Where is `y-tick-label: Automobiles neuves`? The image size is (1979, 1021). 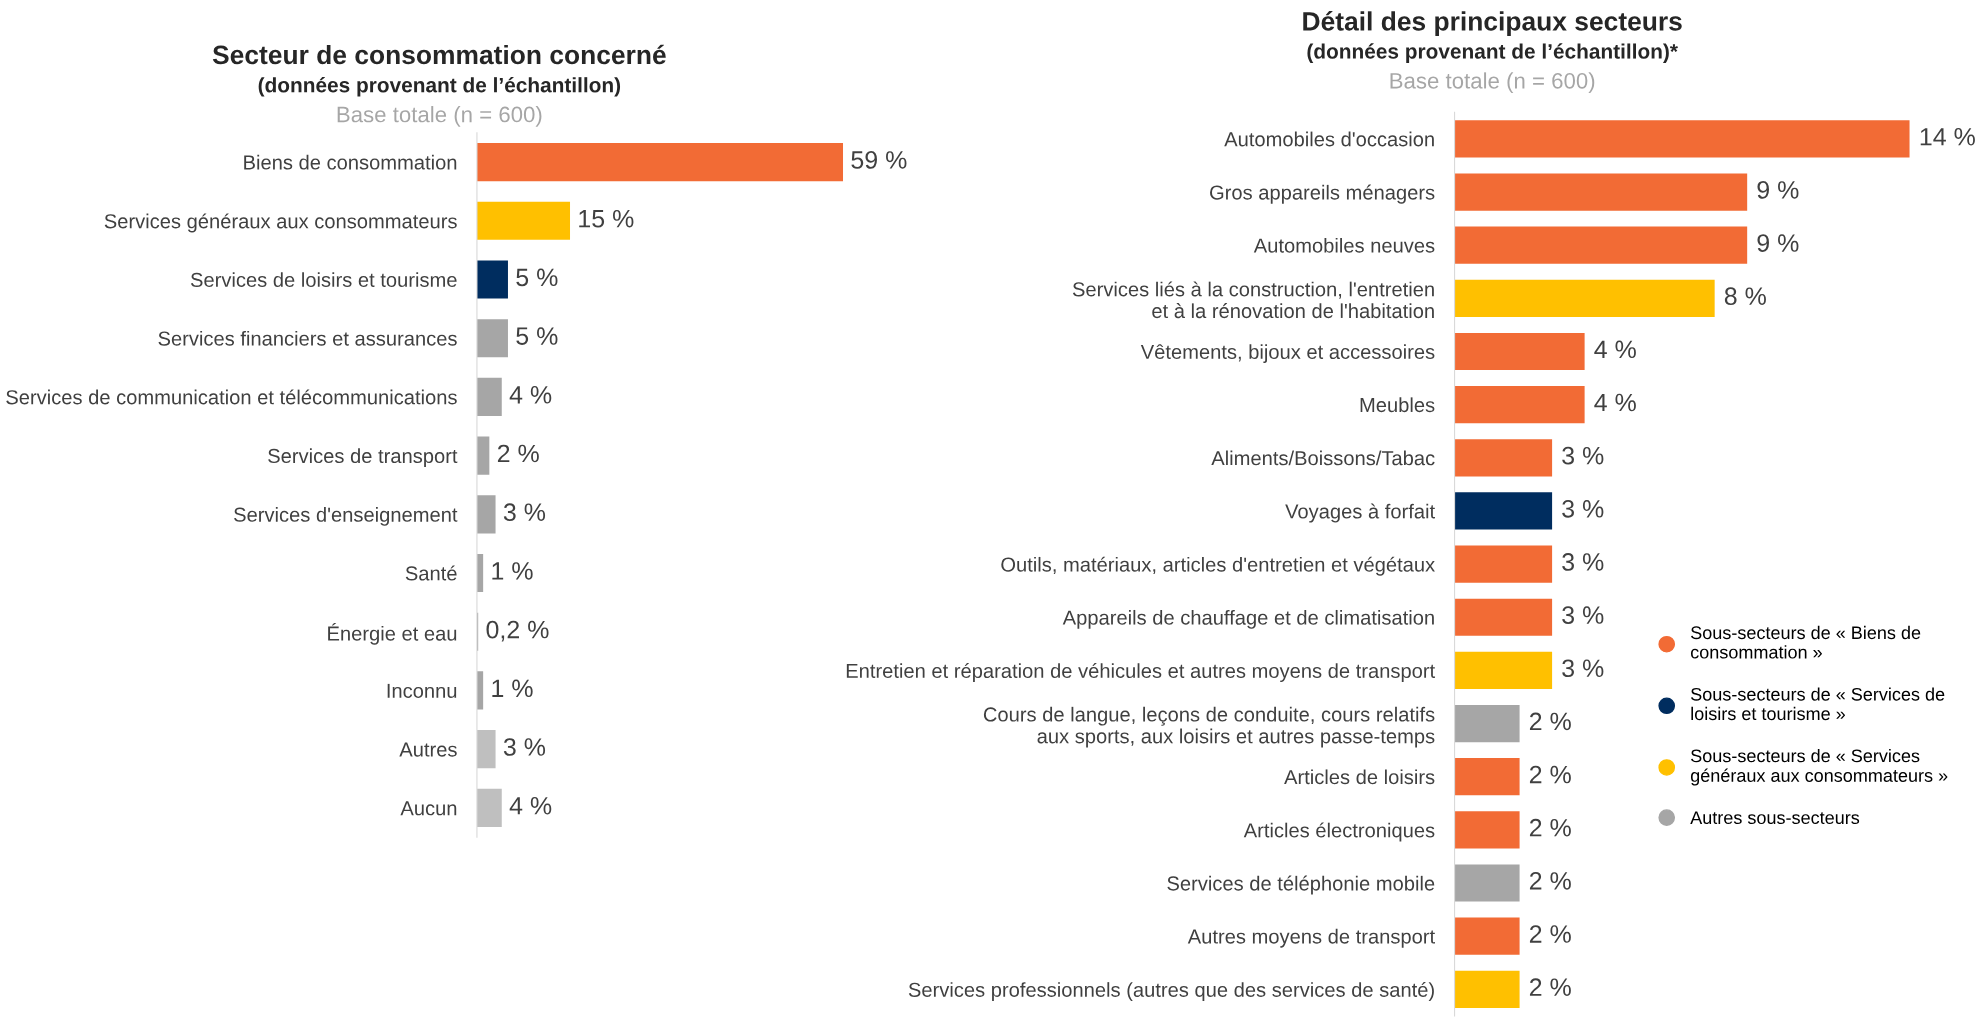
y-tick-label: Automobiles neuves is located at coordinates (1344, 245).